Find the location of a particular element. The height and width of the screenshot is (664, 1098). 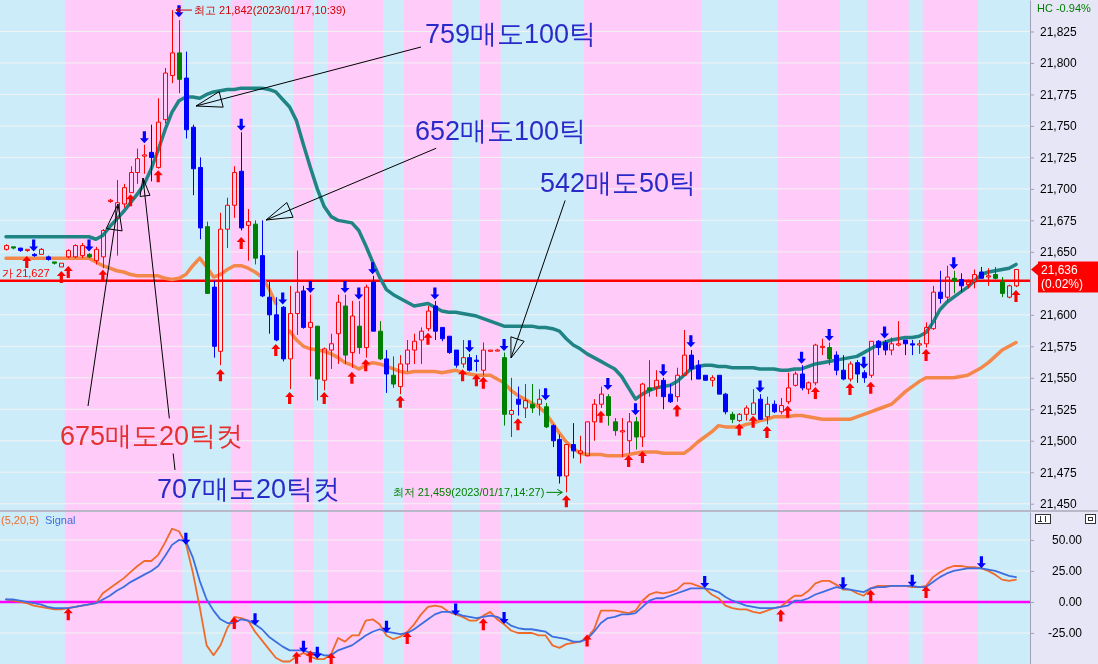

annotation: 759매도100틱 is located at coordinates (511, 34).